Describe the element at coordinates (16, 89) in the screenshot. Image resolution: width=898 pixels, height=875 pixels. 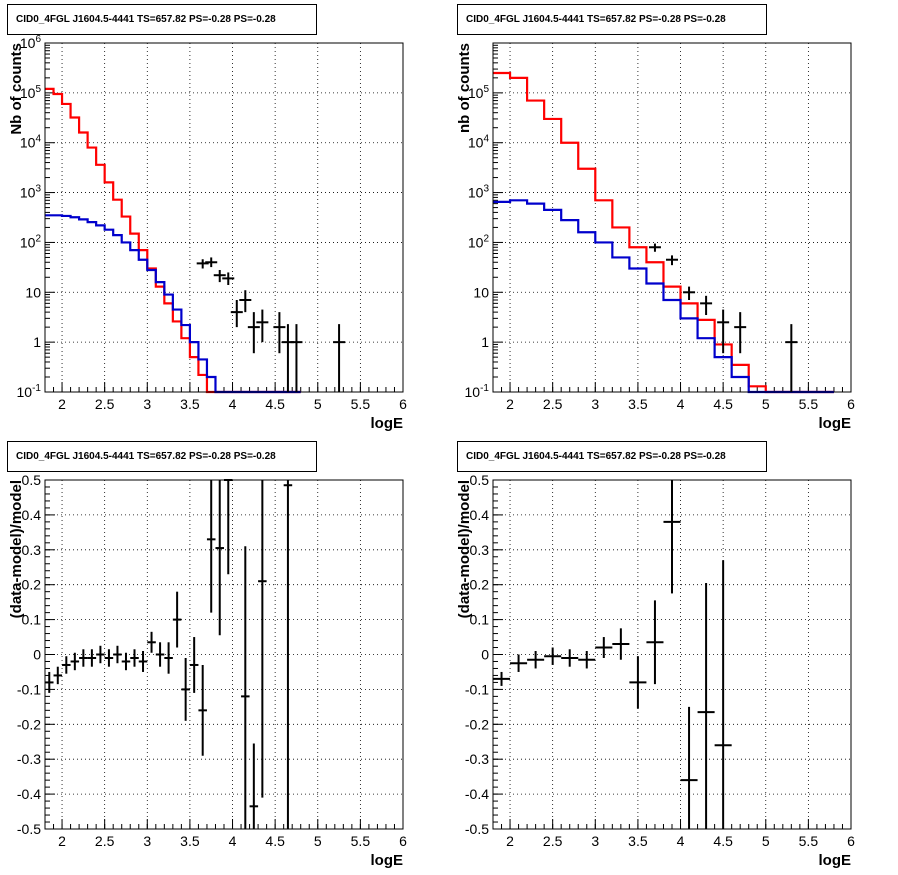
I see `y-axis-title: Nb of counts` at that location.